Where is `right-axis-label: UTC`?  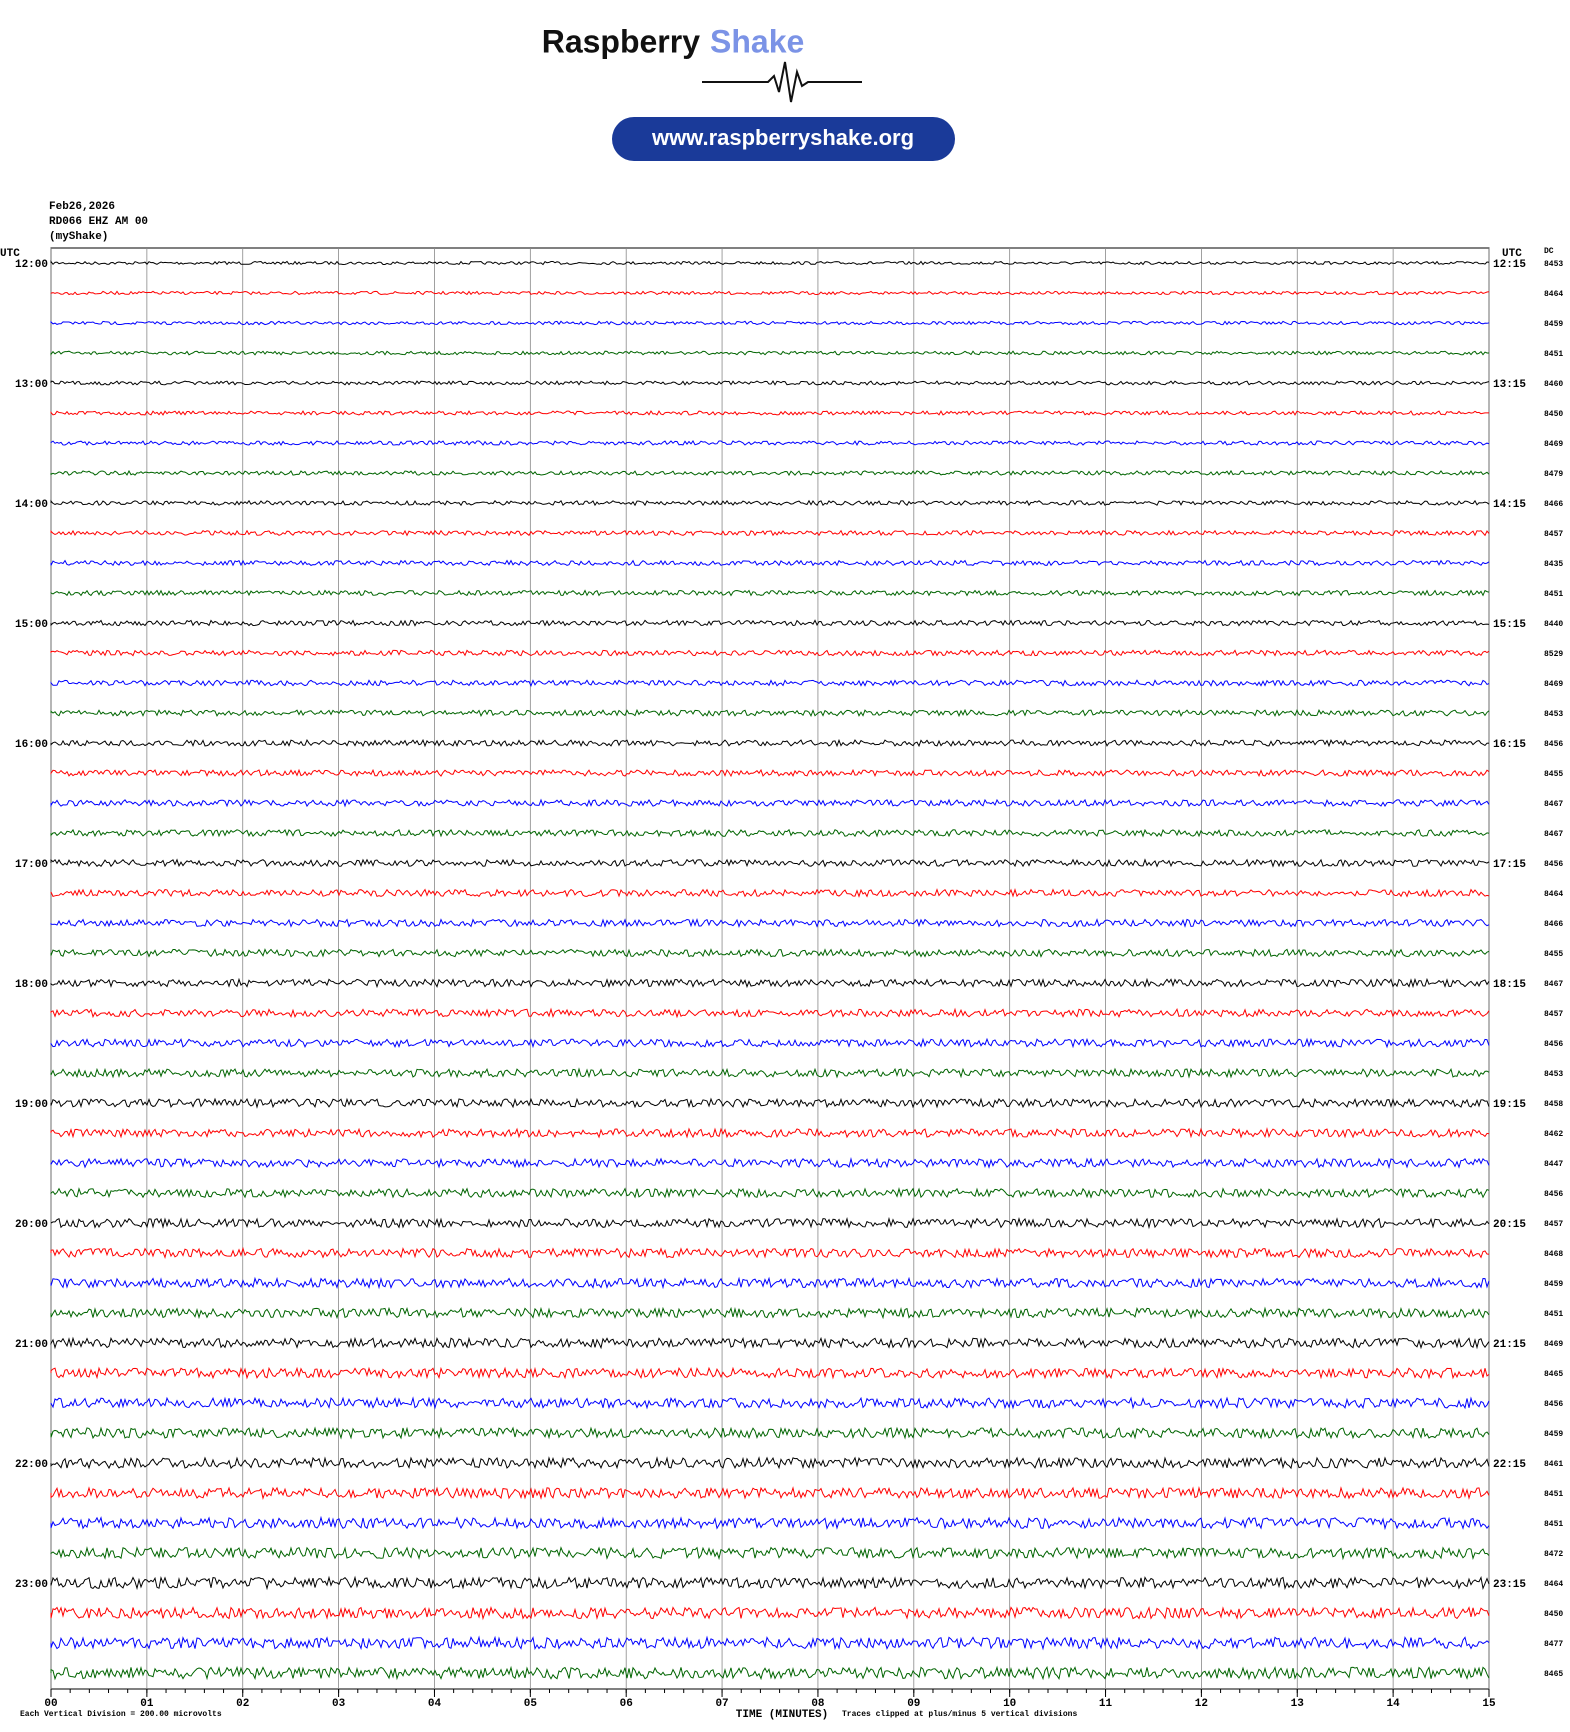
right-axis-label: UTC is located at coordinates (1512, 254).